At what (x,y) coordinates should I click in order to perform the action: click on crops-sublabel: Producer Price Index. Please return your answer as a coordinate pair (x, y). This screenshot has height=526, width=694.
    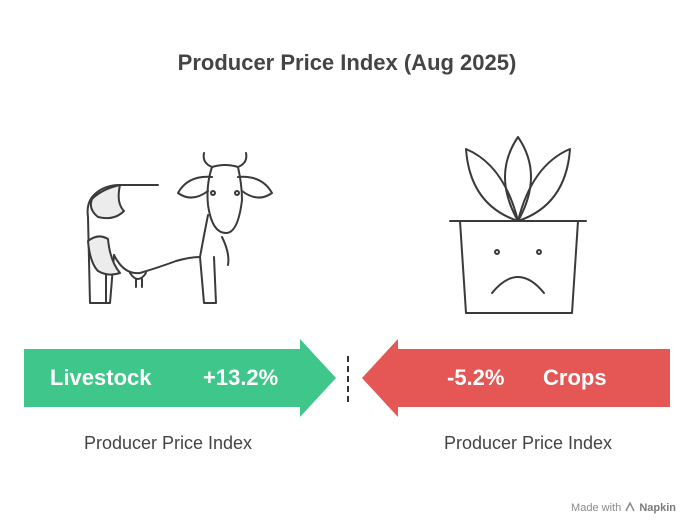
    Looking at the image, I should click on (528, 443).